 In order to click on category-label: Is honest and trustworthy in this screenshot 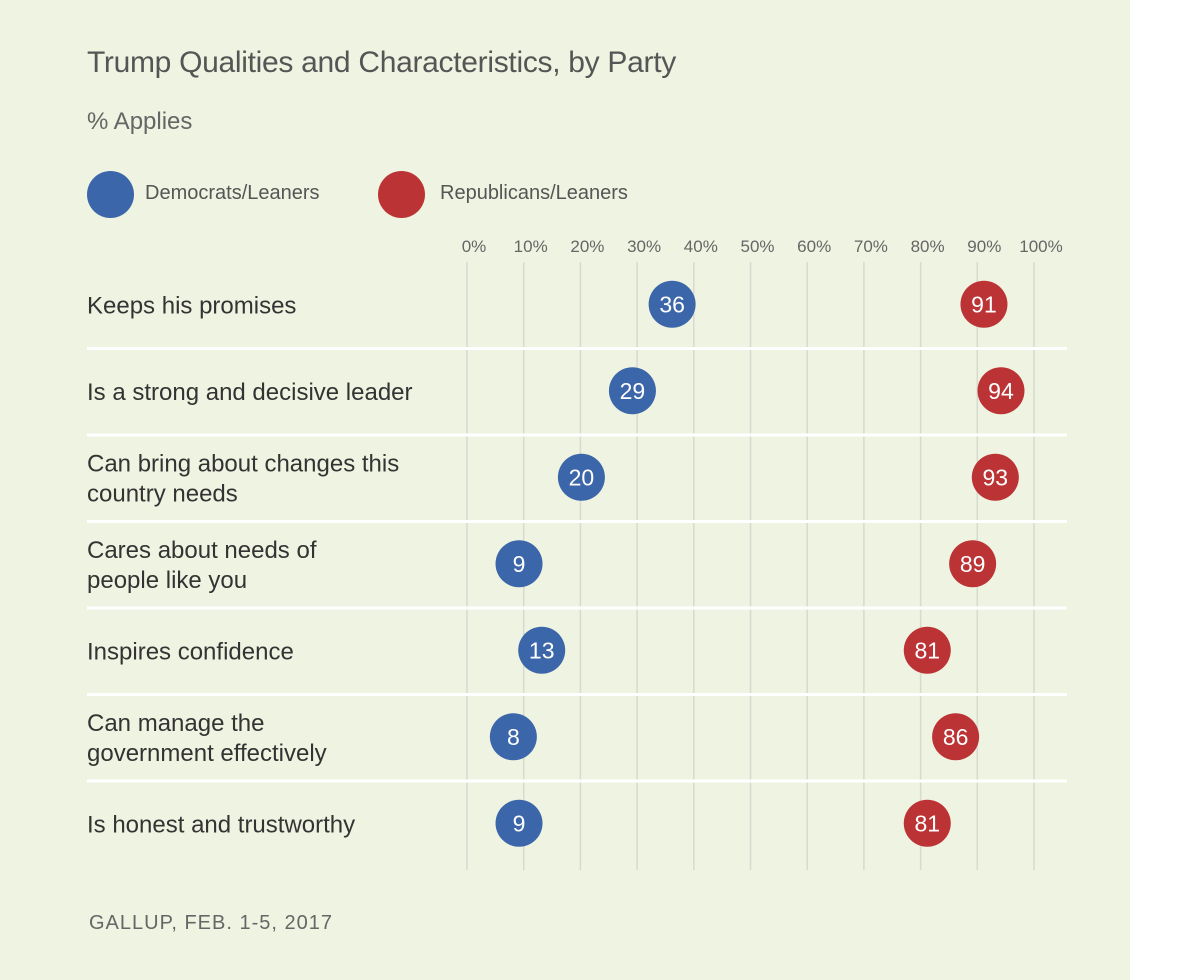, I will do `click(221, 824)`.